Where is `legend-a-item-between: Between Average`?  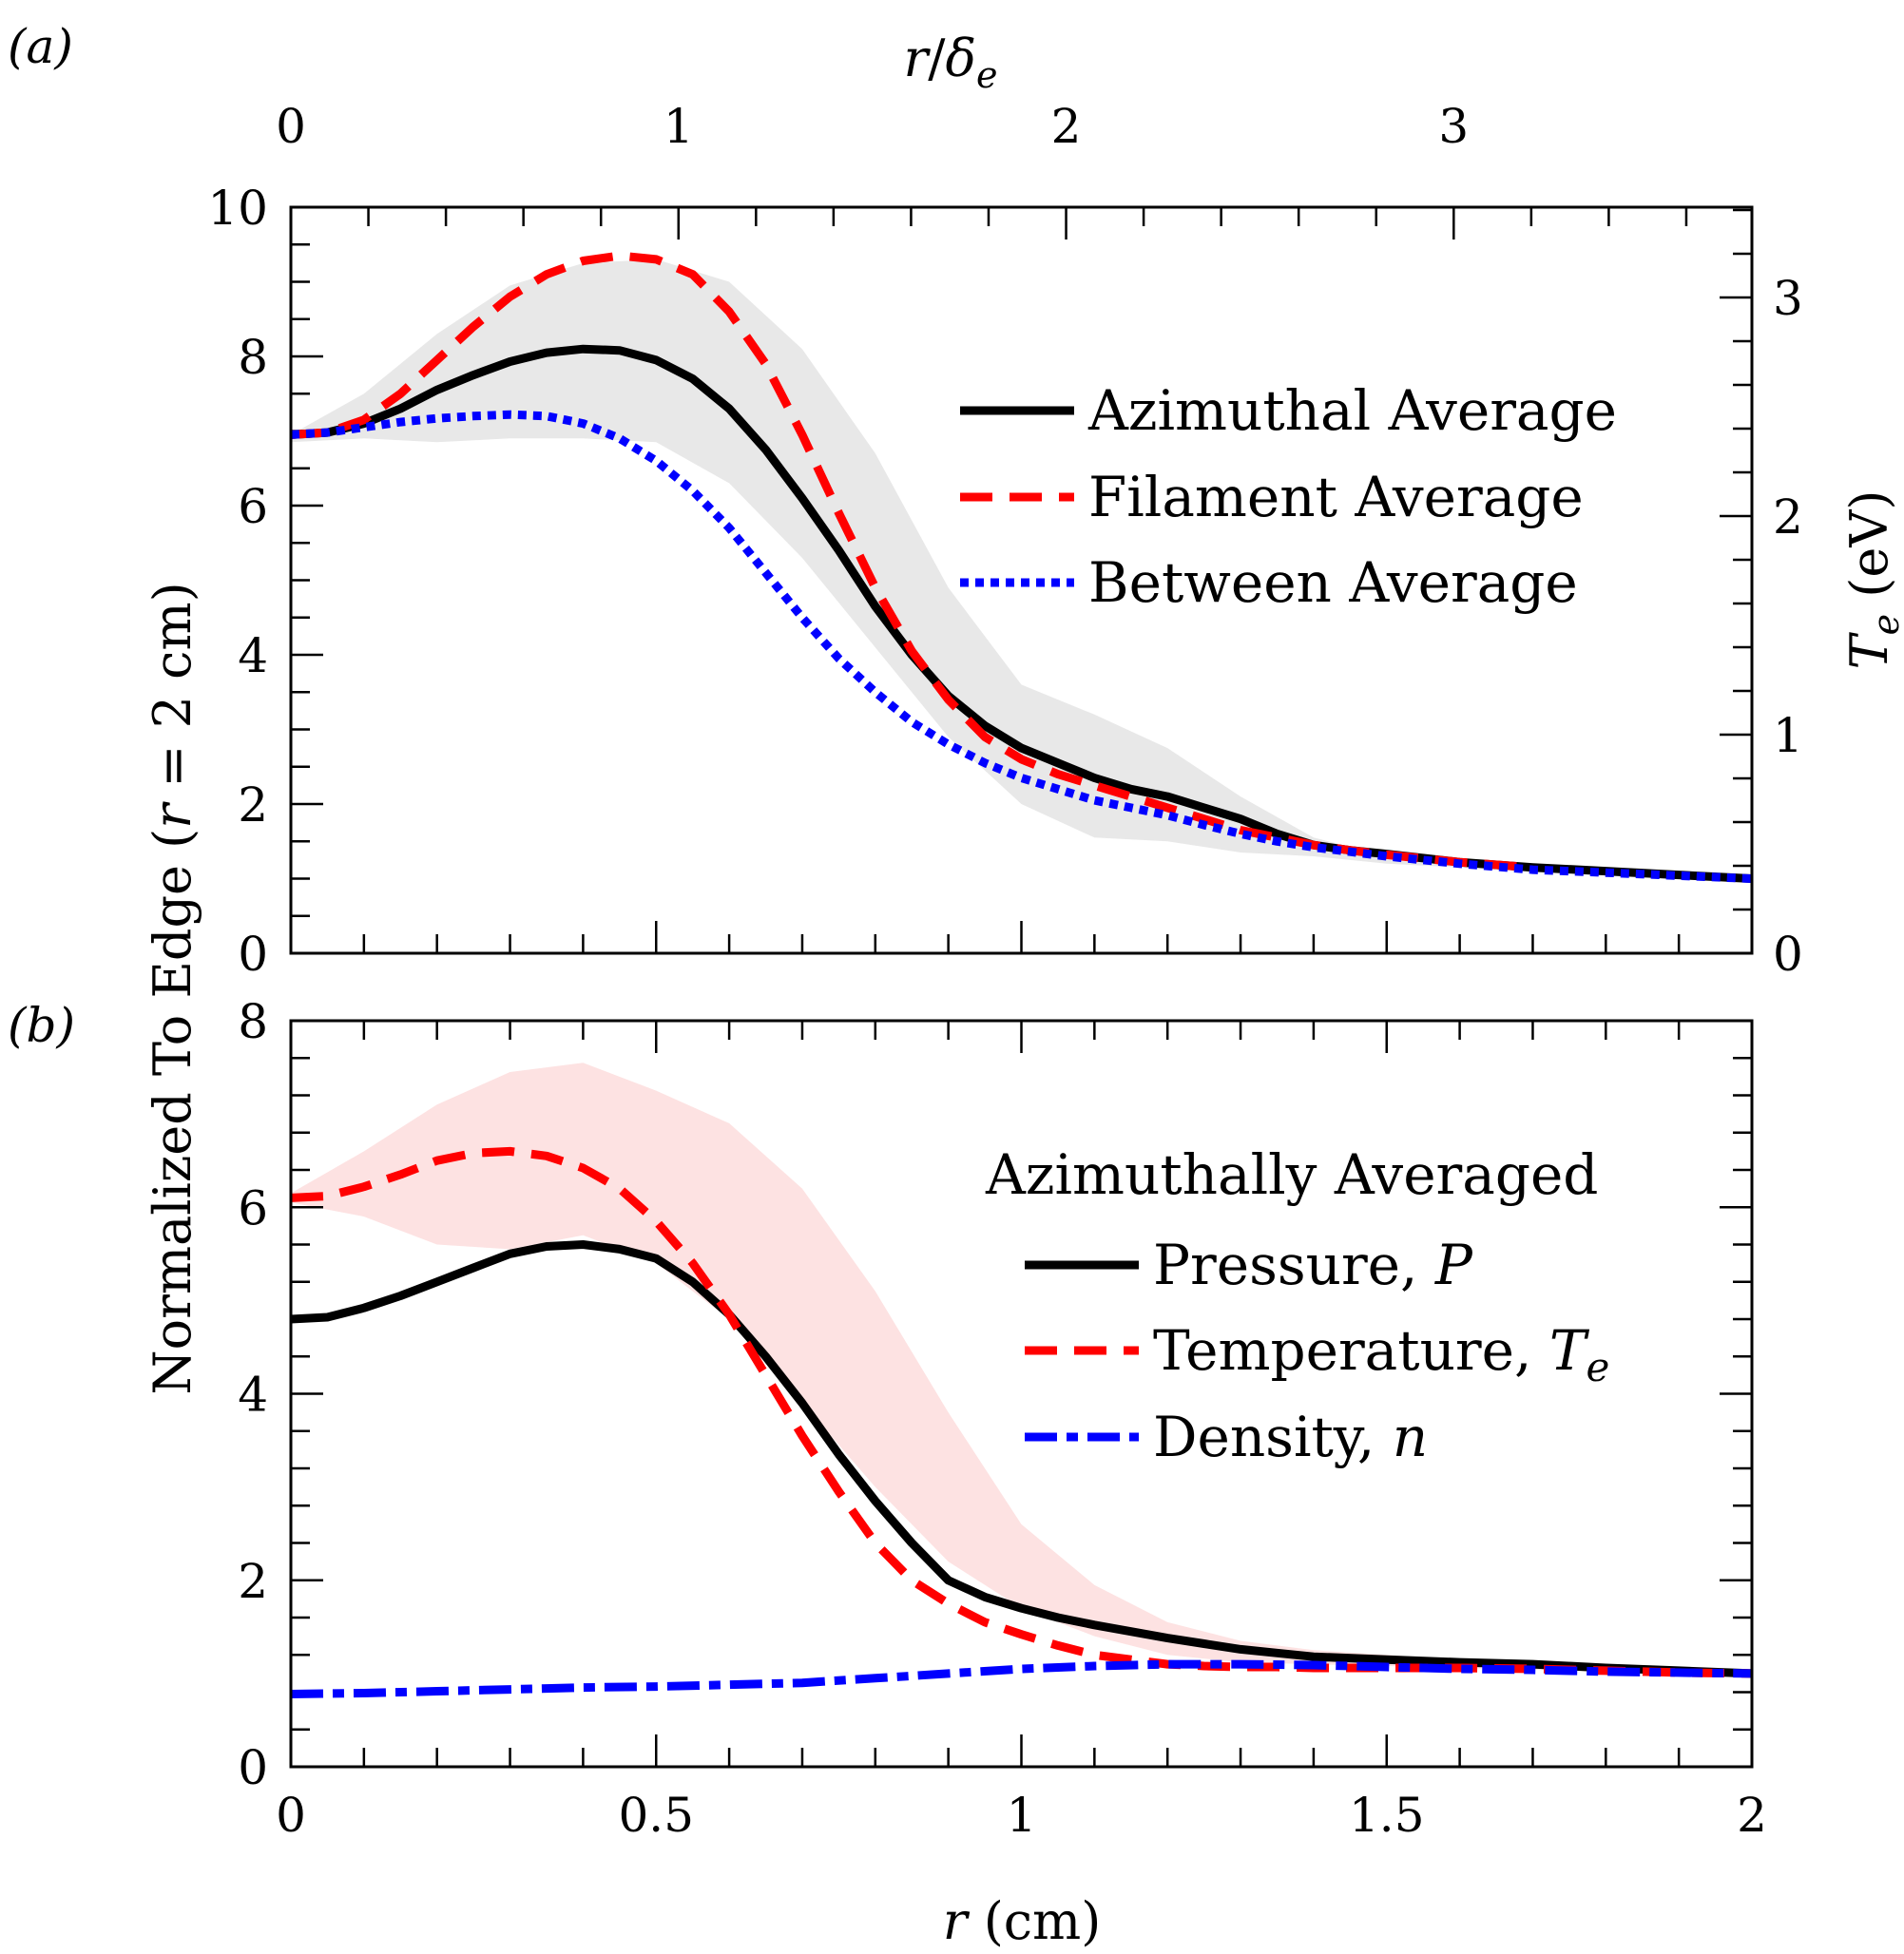 legend-a-item-between: Between Average is located at coordinates (1333, 582).